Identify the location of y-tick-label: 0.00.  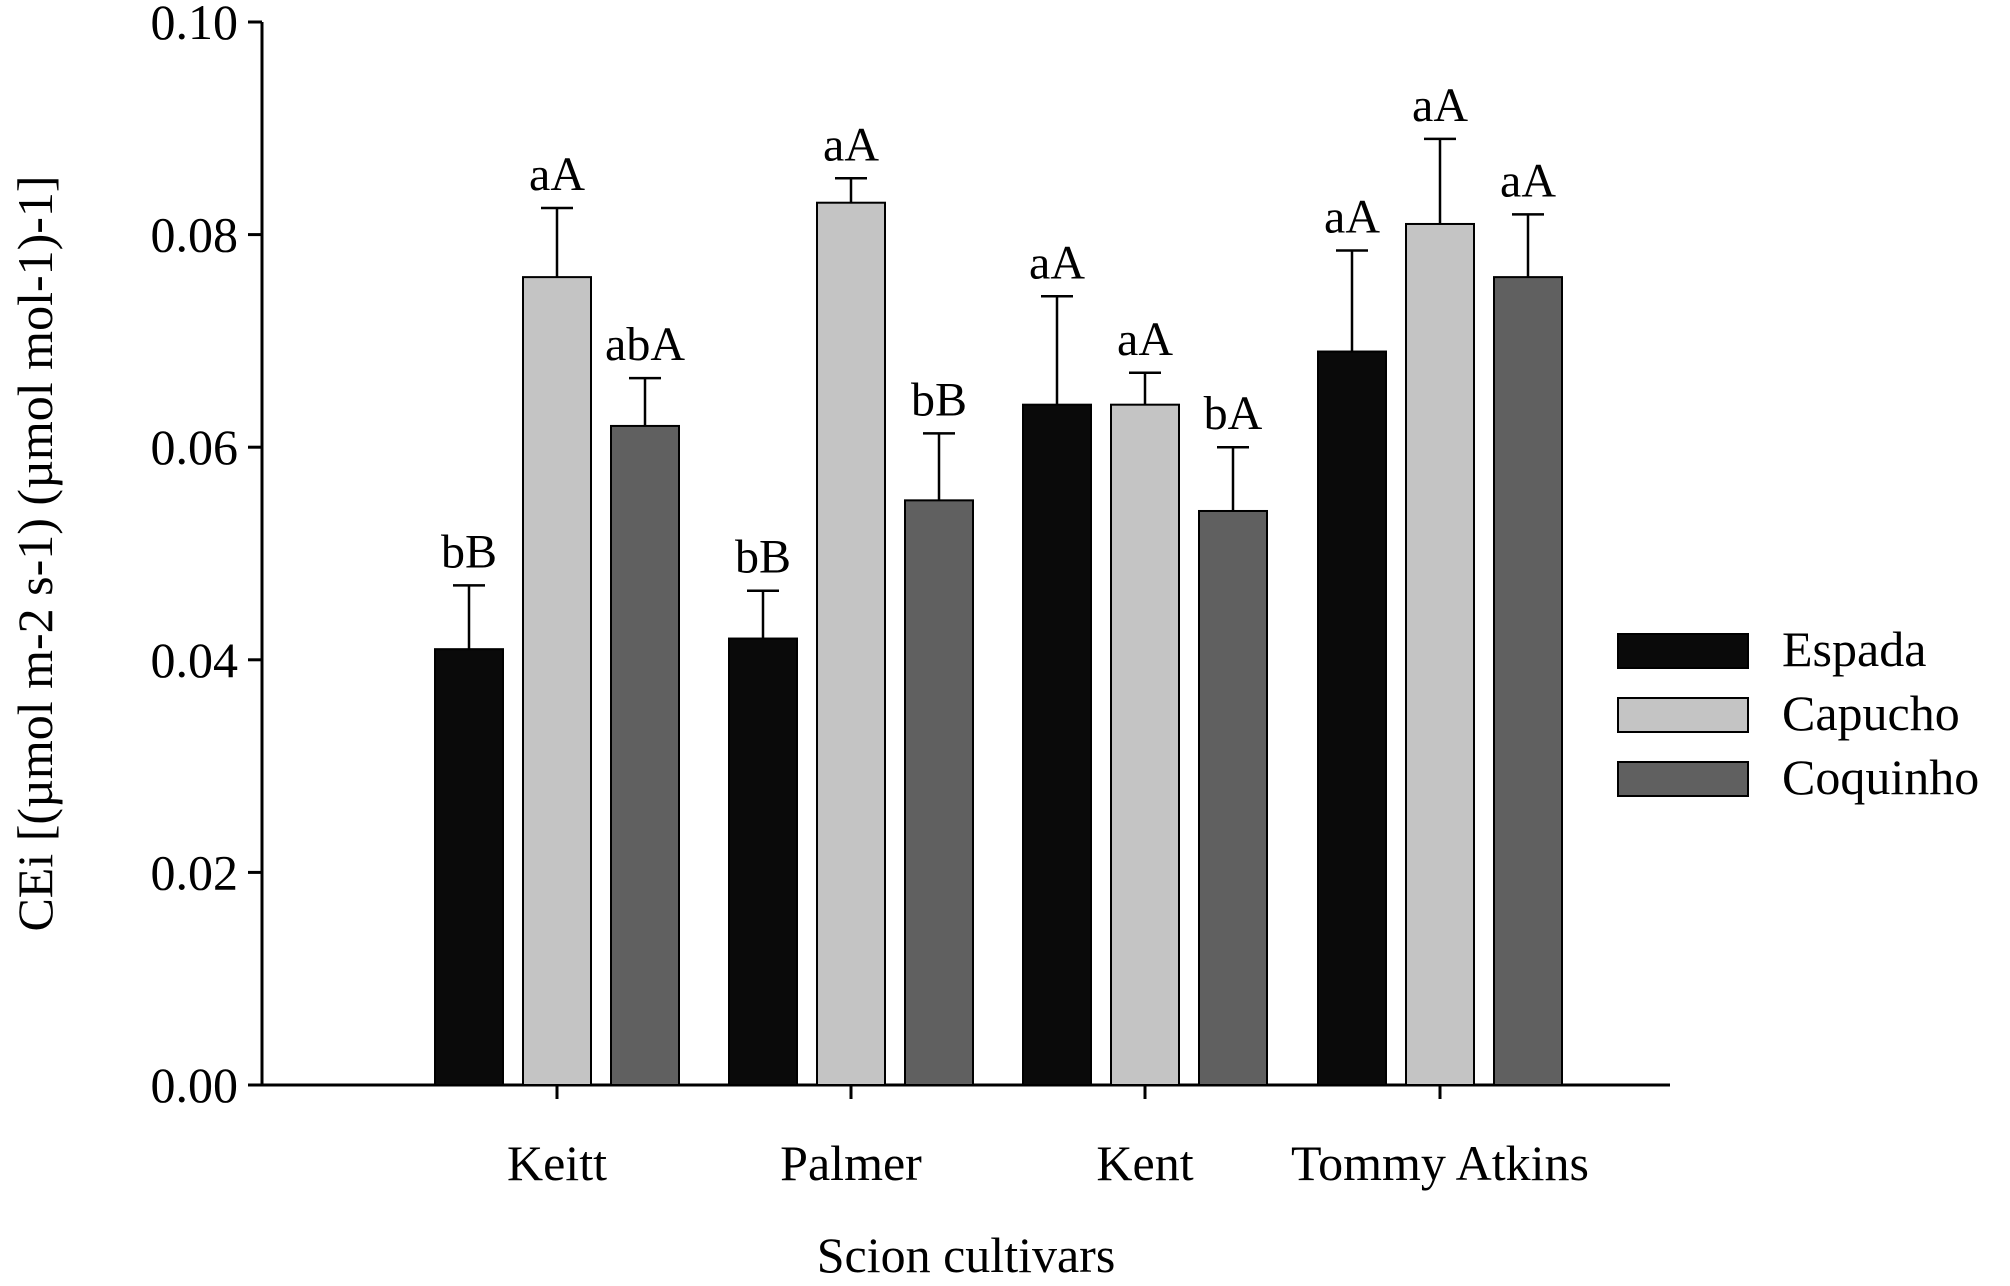
(195, 1085).